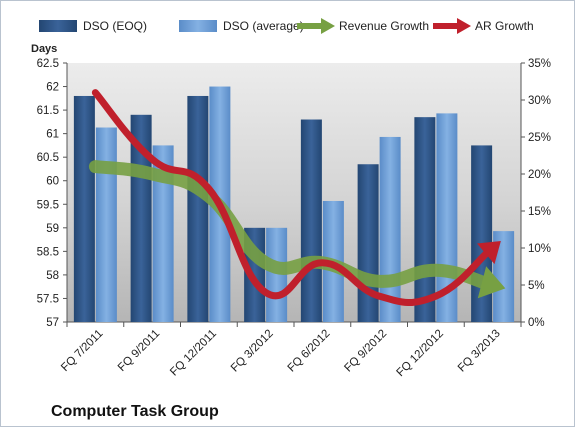 The image size is (575, 431). What do you see at coordinates (539, 175) in the screenshot?
I see `right-tick-label: 20%` at bounding box center [539, 175].